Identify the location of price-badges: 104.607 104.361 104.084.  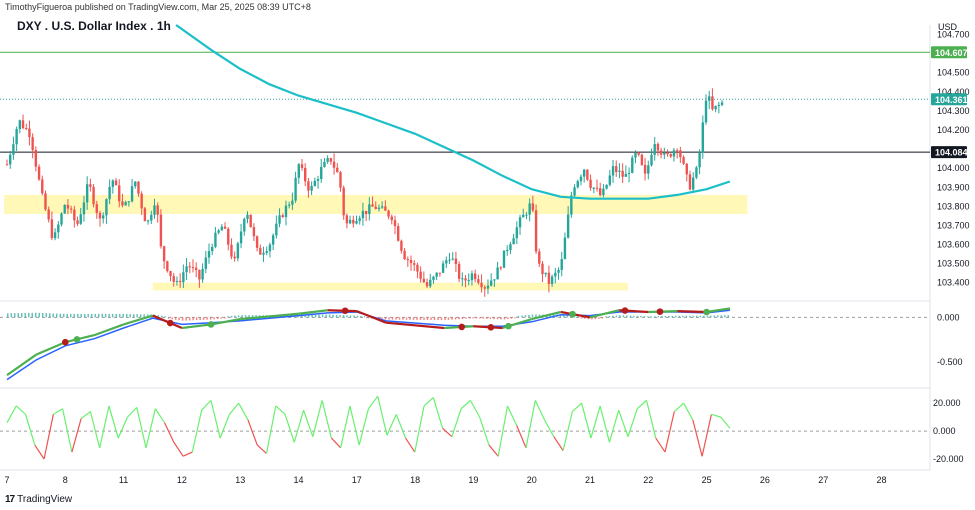
(949, 102).